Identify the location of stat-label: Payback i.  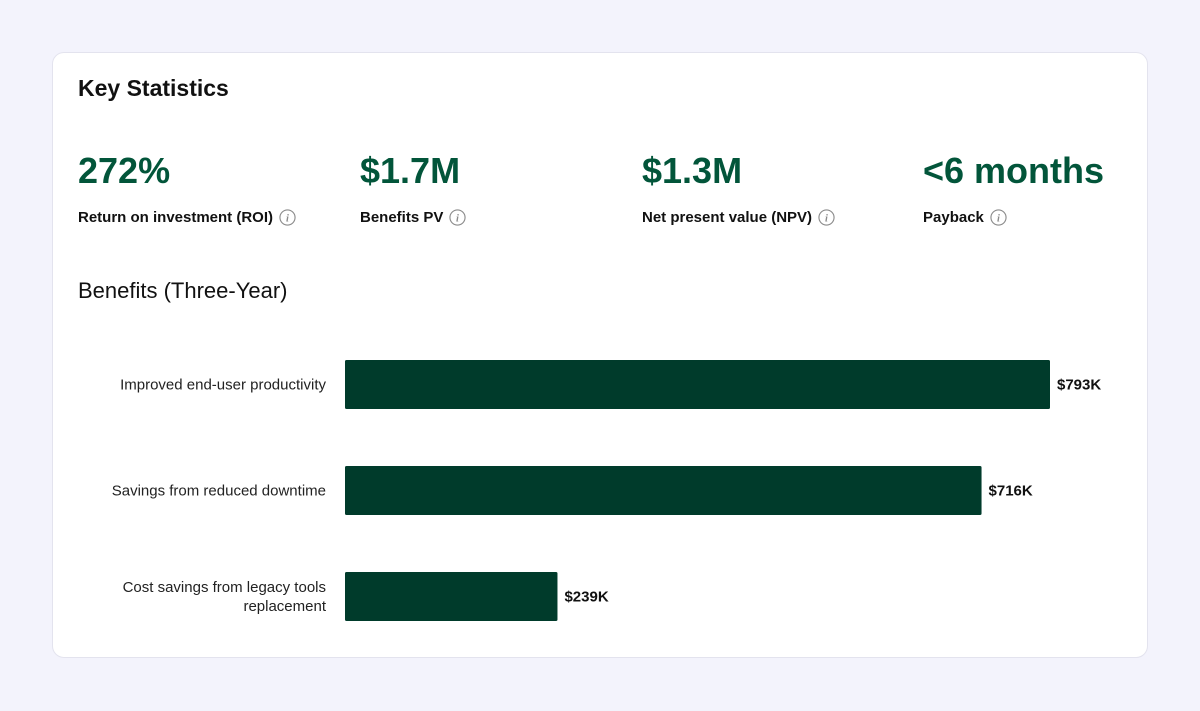
(1013, 217).